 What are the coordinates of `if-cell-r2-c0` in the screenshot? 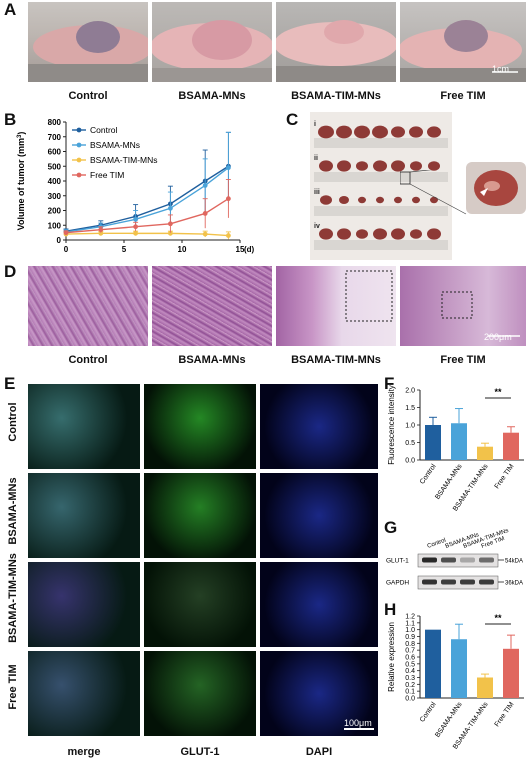 It's located at (84, 604).